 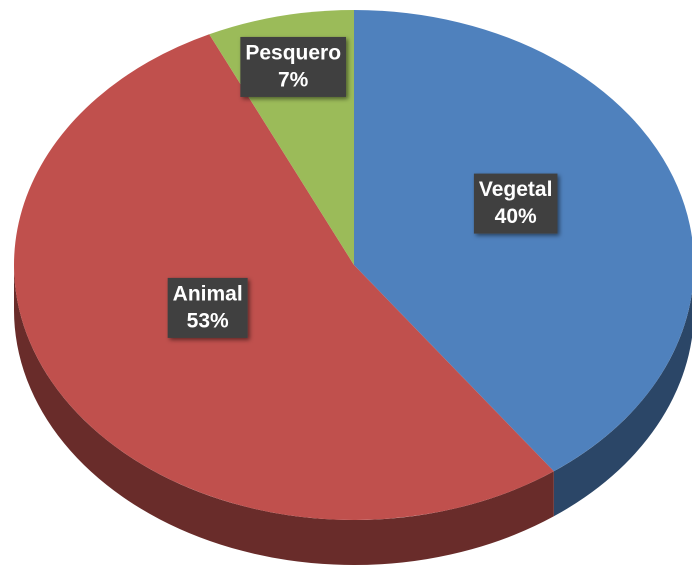 What do you see at coordinates (208, 320) in the screenshot?
I see `label-value: 53%` at bounding box center [208, 320].